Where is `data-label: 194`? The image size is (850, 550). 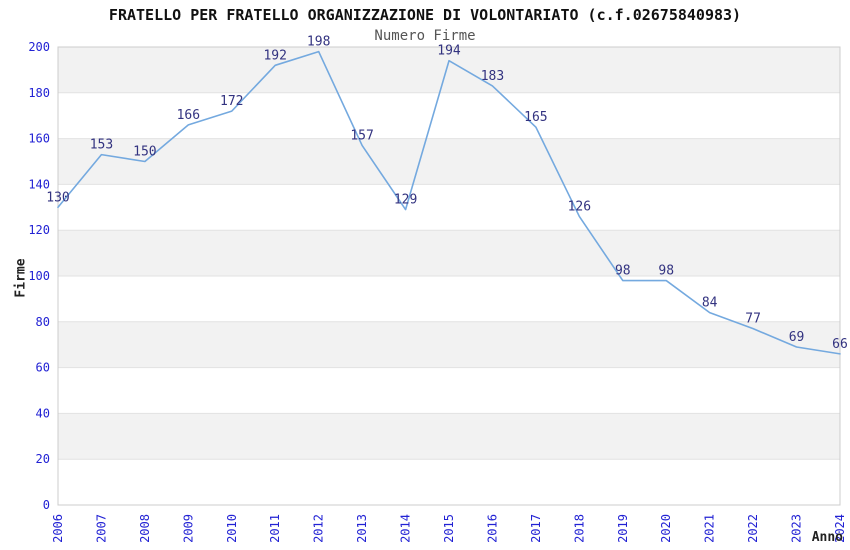
data-label: 194 is located at coordinates (449, 51).